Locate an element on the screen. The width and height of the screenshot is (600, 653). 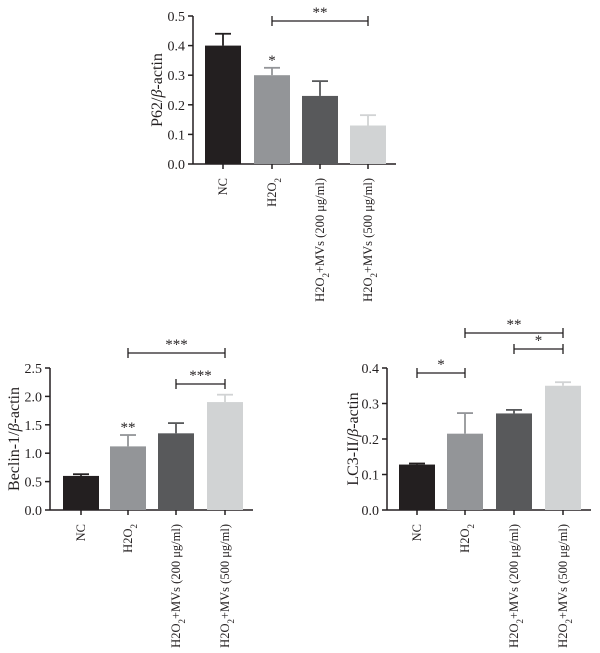
y-axis-label: P62/β-actin is located at coordinates (157, 90).